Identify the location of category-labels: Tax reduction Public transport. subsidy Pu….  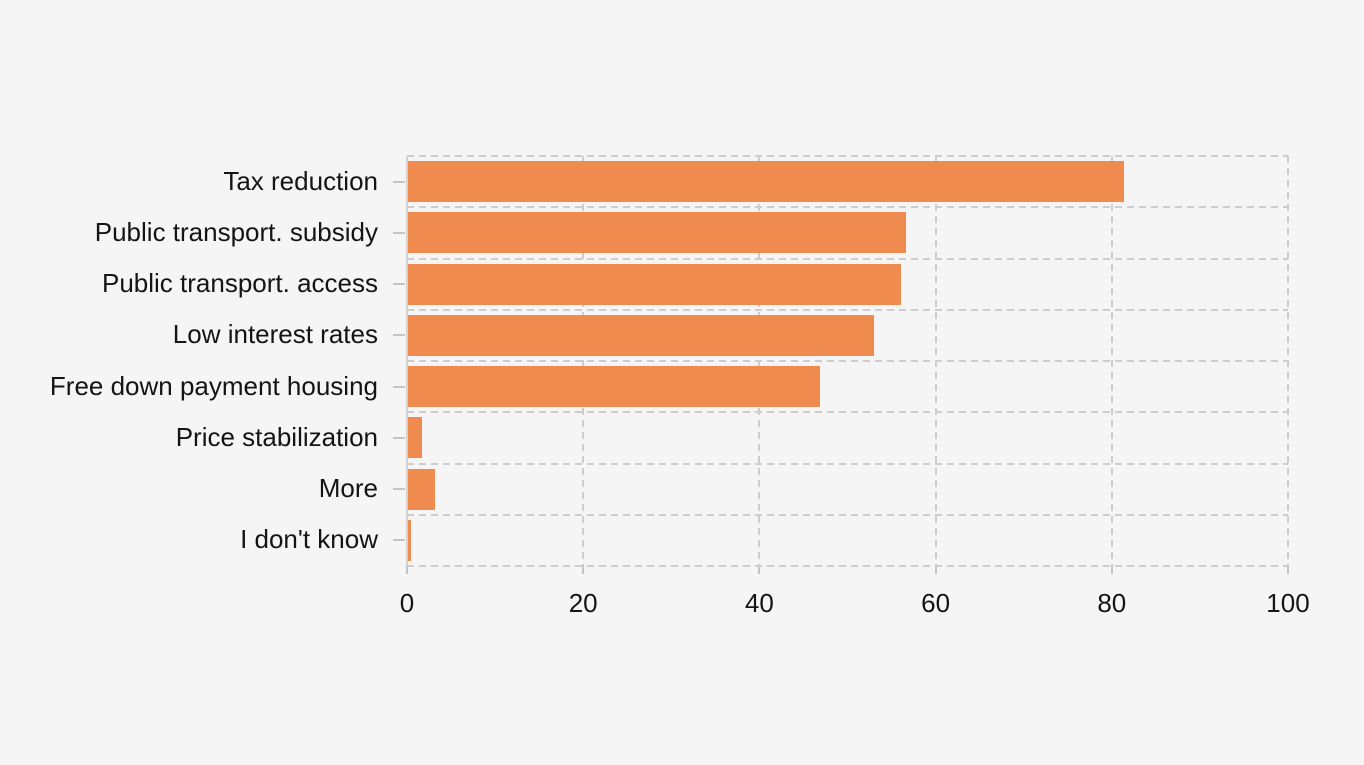
(189, 361).